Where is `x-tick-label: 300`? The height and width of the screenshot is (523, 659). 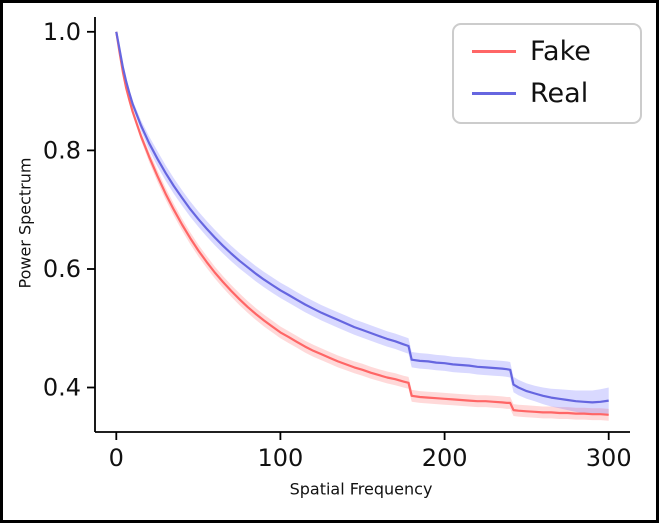
x-tick-label: 300 is located at coordinates (609, 458).